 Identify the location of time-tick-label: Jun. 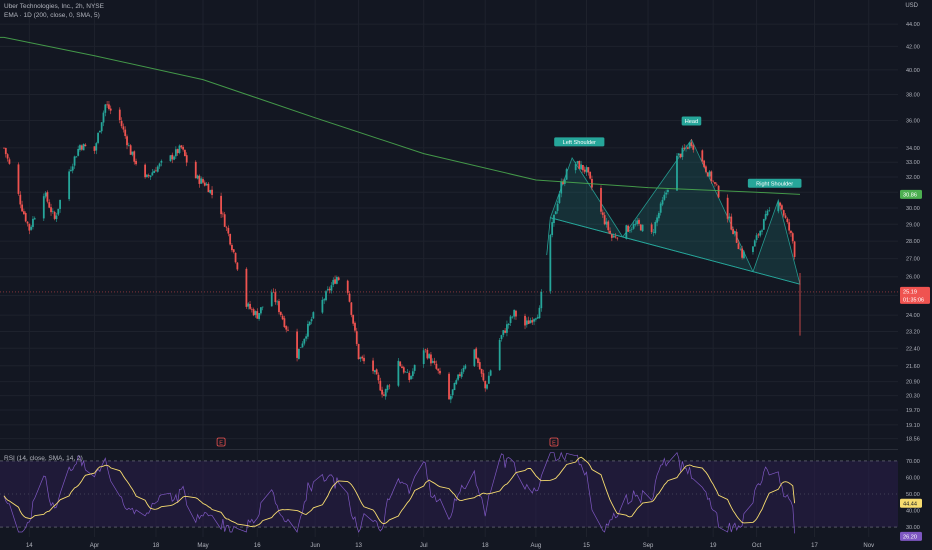
(315, 546).